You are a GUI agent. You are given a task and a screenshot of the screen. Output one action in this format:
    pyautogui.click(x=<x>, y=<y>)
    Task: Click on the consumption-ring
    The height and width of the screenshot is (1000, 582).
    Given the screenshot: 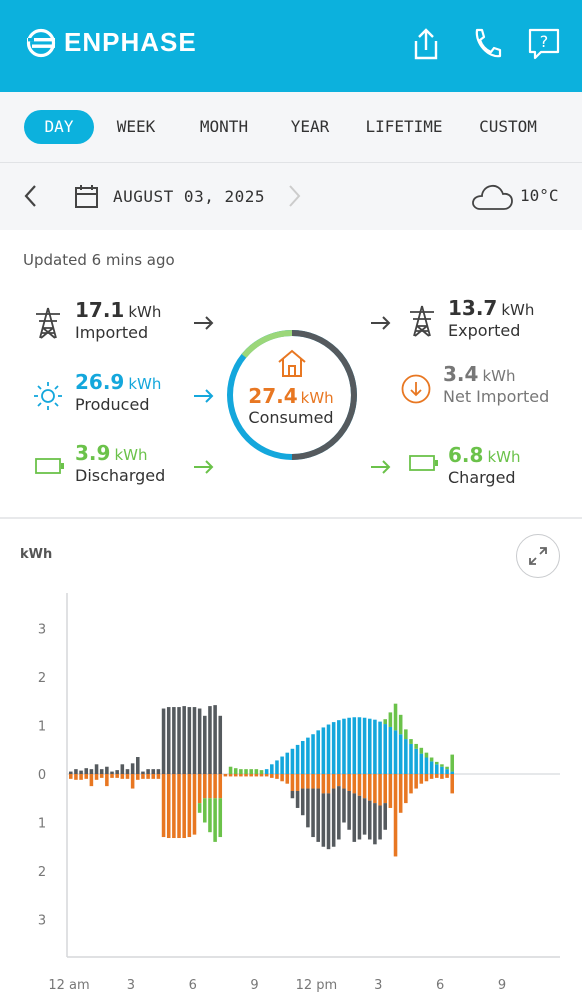 What is the action you would take?
    pyautogui.click(x=292, y=395)
    